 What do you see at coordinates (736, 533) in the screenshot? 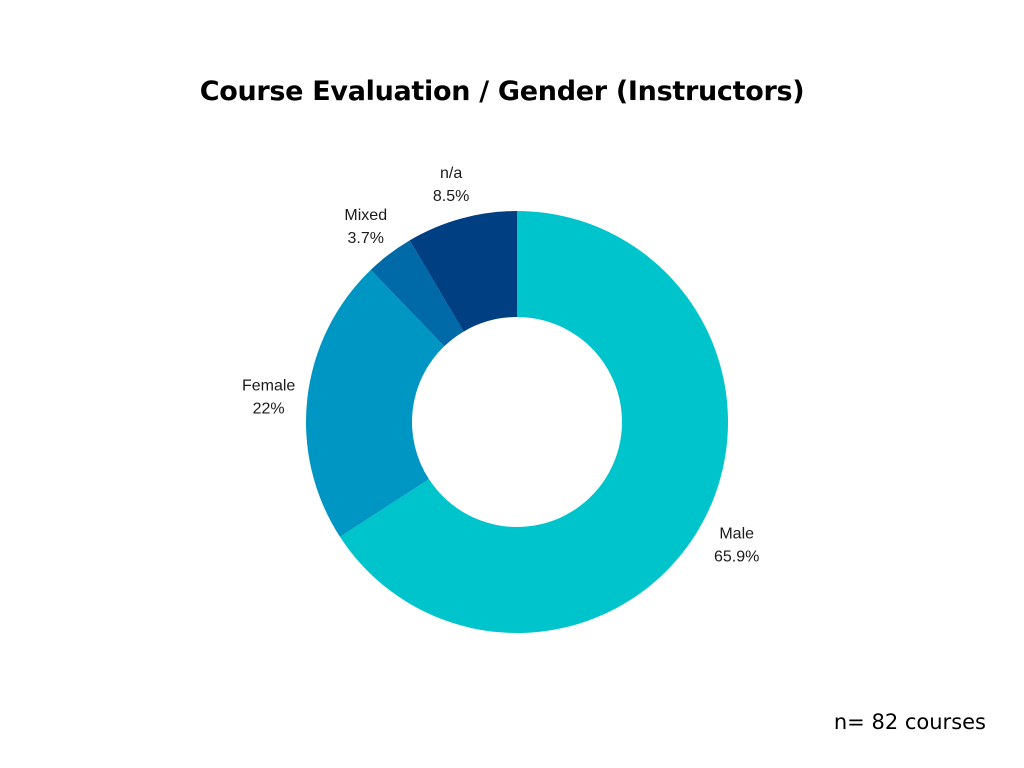
I see `slice-category-label: Male` at bounding box center [736, 533].